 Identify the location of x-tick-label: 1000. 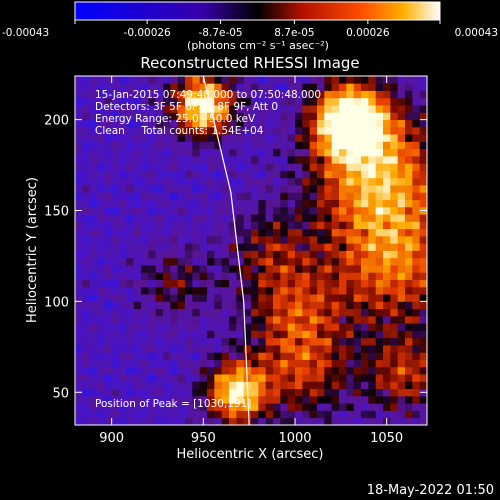
(294, 438).